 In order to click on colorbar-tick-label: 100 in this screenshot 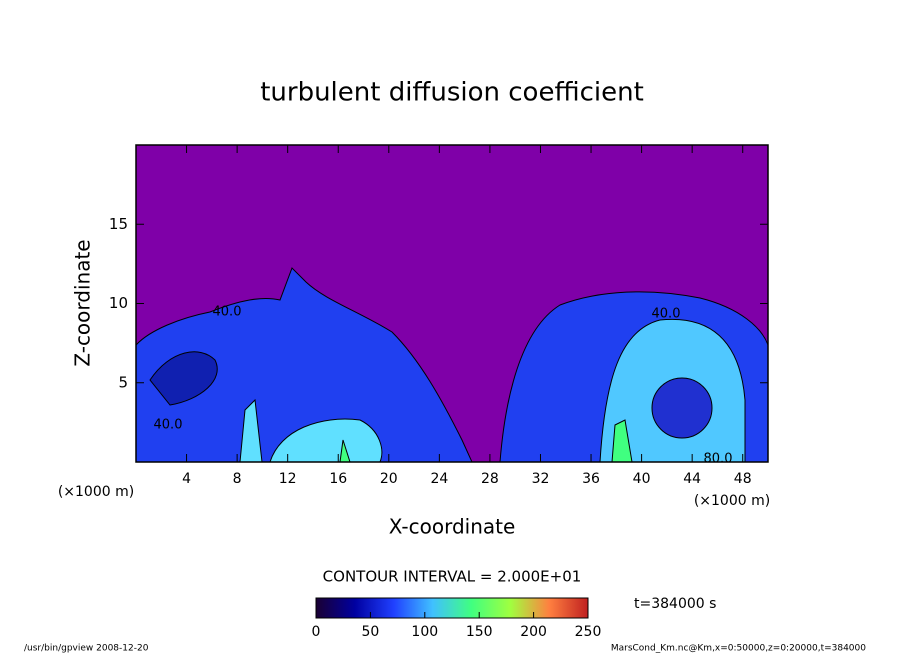, I will do `click(424, 632)`.